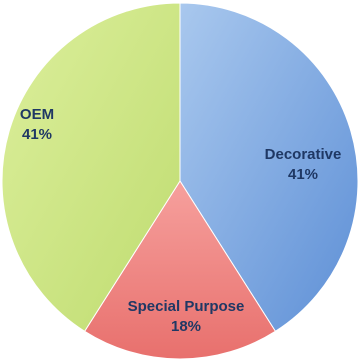  What do you see at coordinates (186, 306) in the screenshot?
I see `slice-label-special-purpose: Special Purpose` at bounding box center [186, 306].